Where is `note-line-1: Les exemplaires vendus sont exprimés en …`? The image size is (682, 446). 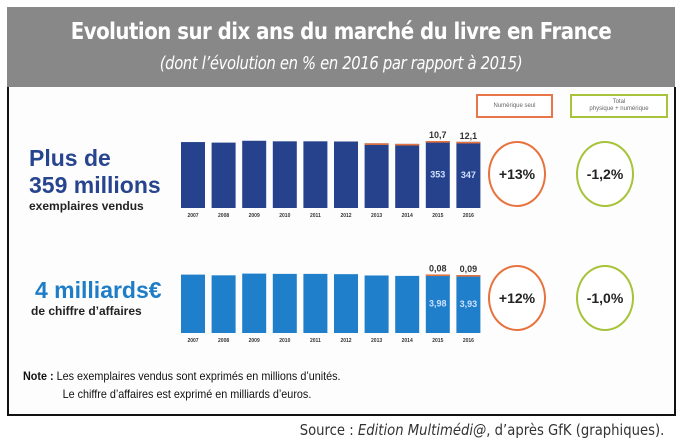 note-line-1: Les exemplaires vendus sont exprimés en … is located at coordinates (198, 376).